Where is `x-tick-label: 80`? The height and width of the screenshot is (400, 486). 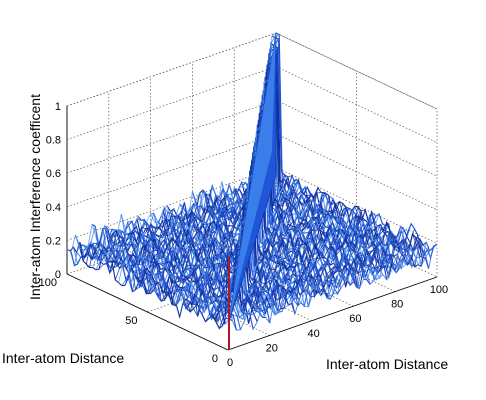
x-tick-label: 80 is located at coordinates (397, 305).